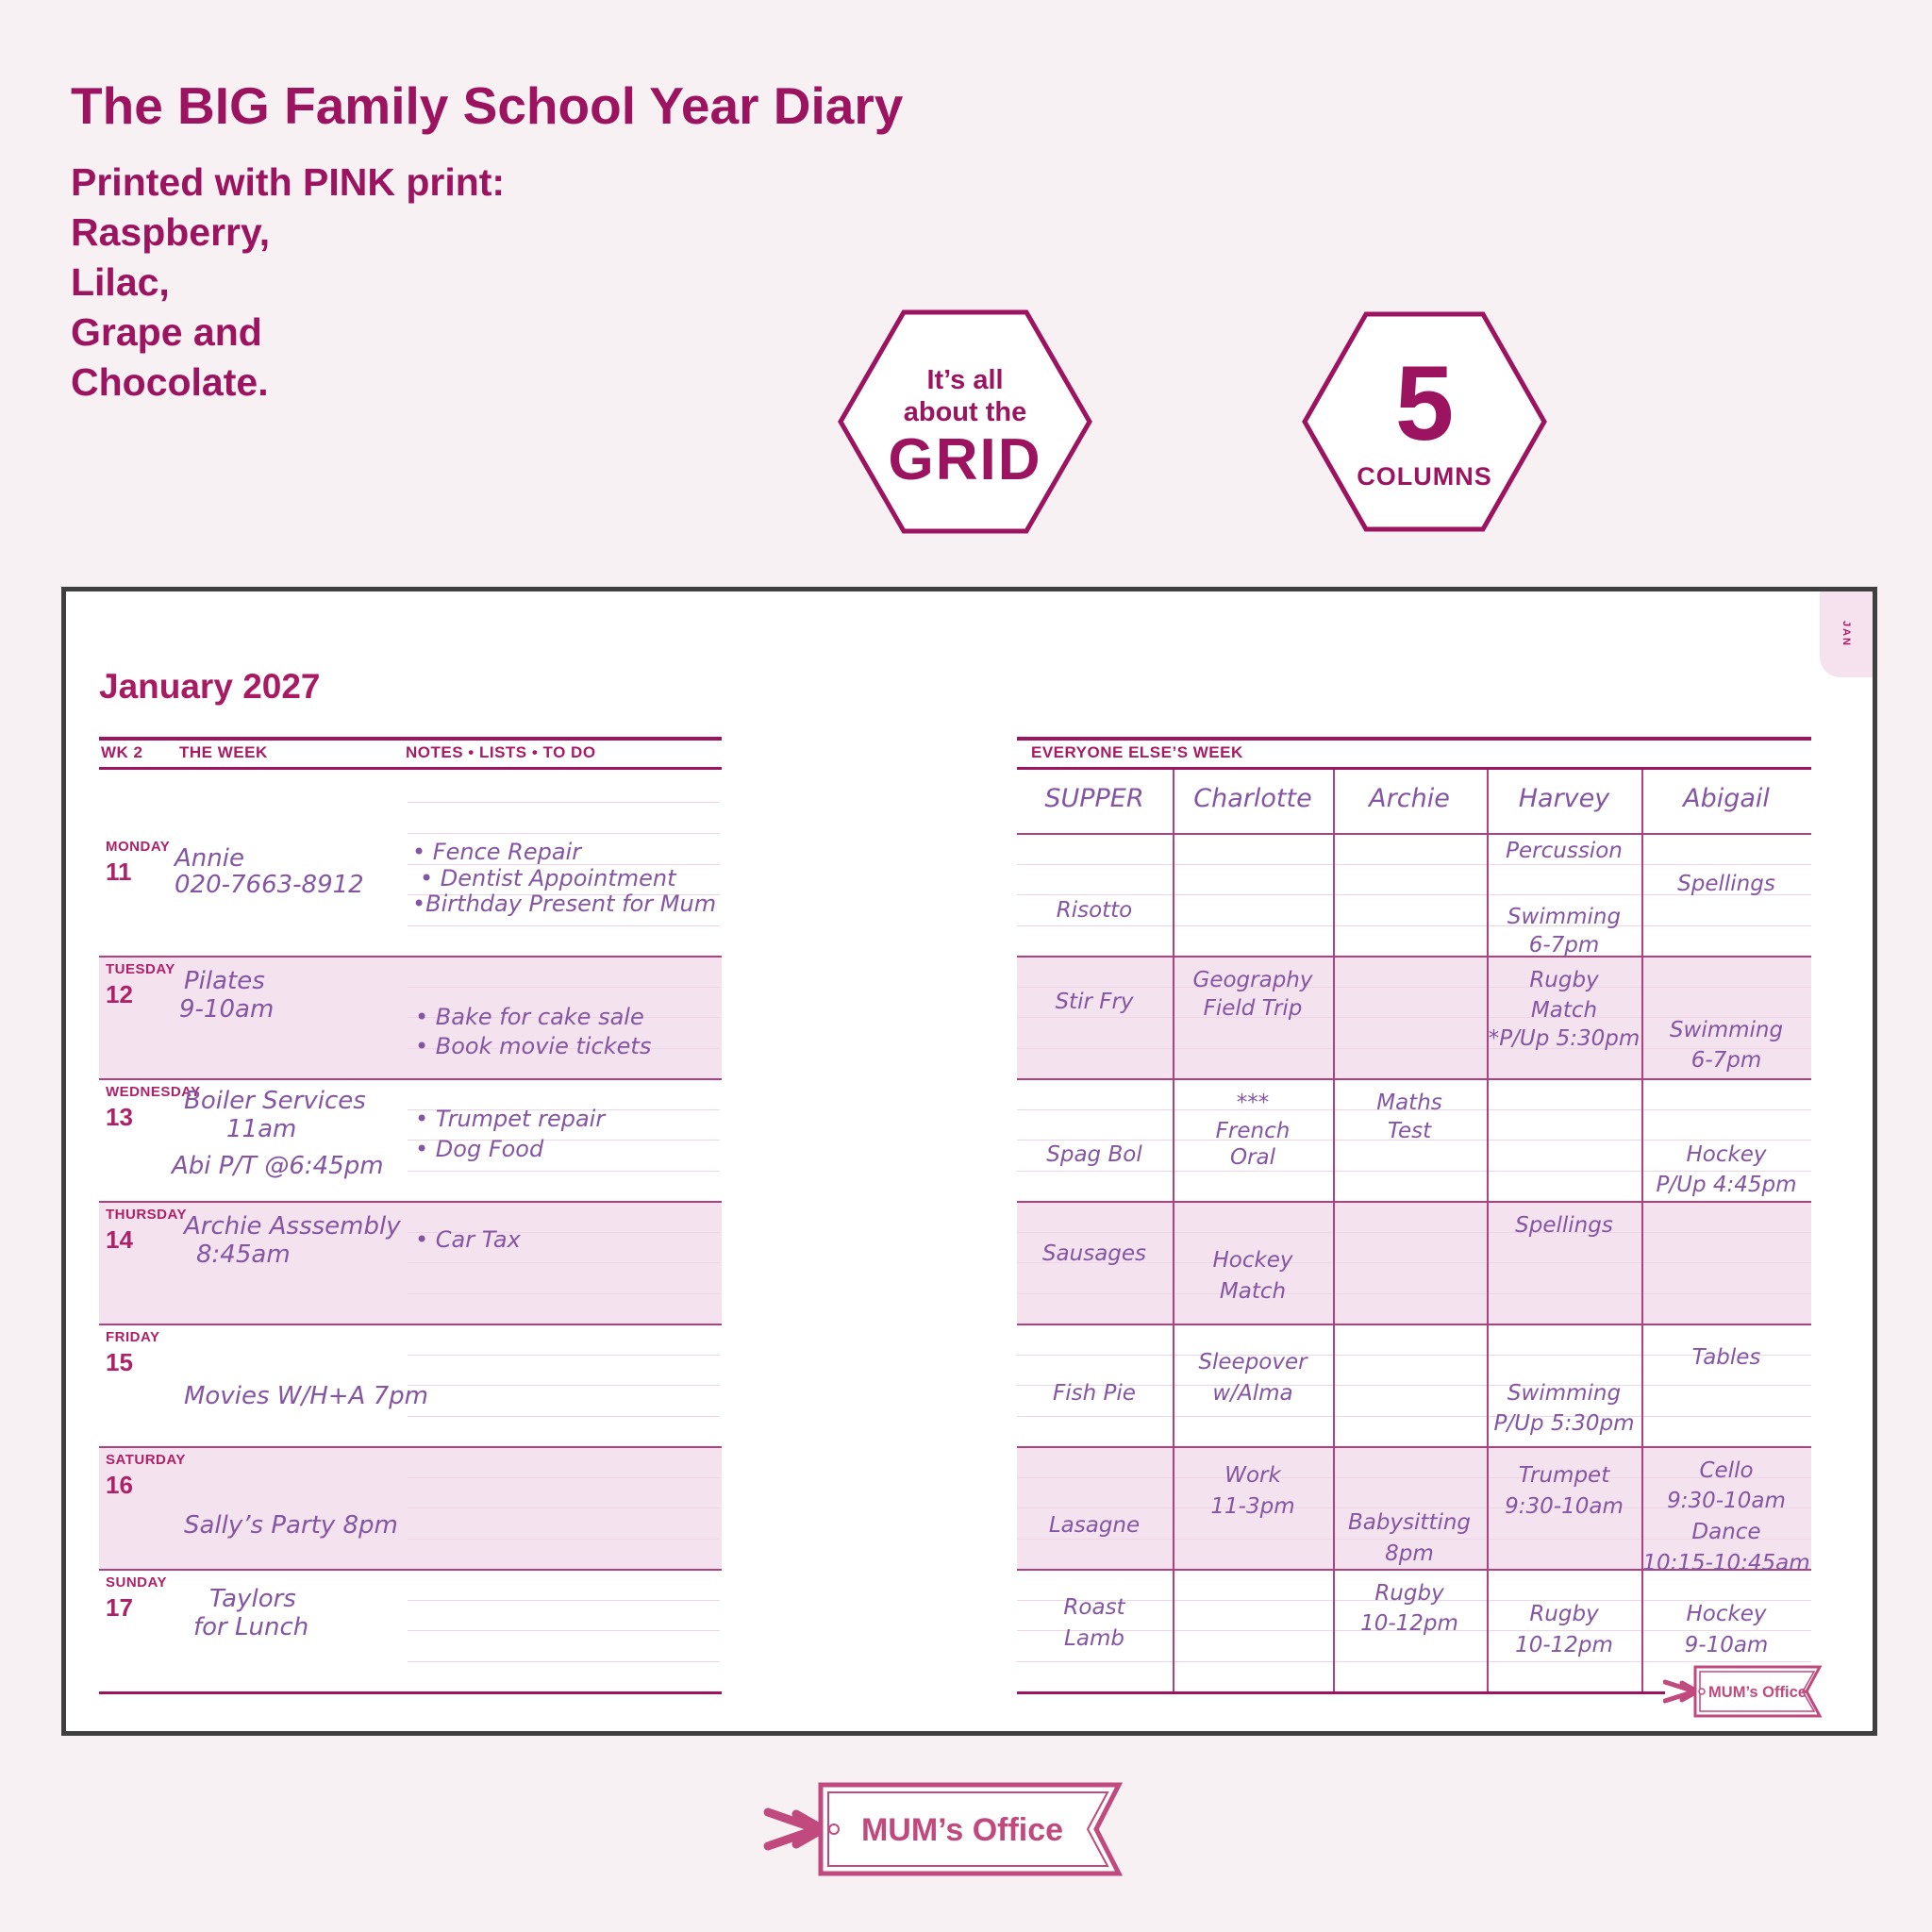 This screenshot has width=1932, height=1932. What do you see at coordinates (119, 994) in the screenshot?
I see `day-date: 12` at bounding box center [119, 994].